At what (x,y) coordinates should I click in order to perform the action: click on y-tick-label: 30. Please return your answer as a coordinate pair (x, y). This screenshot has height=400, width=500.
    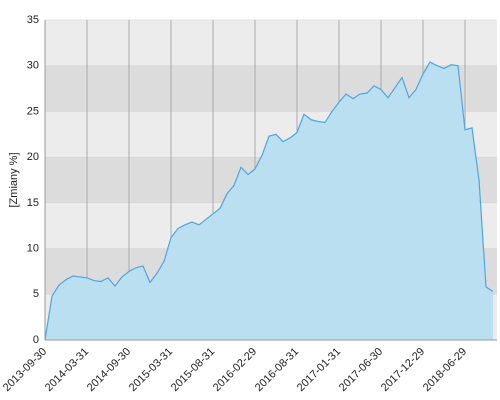
    Looking at the image, I should click on (33, 66).